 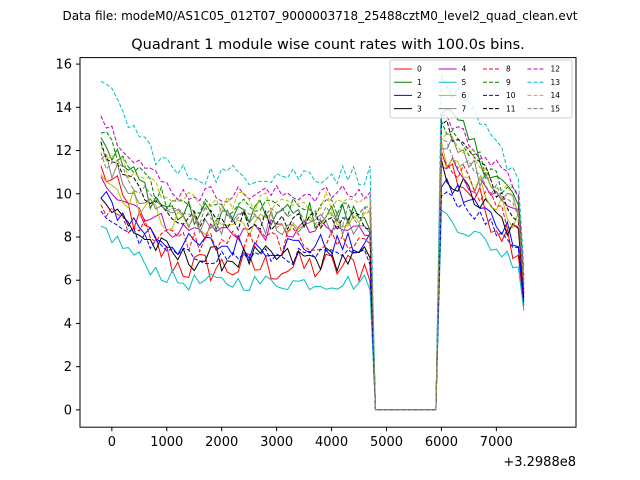 What do you see at coordinates (386, 442) in the screenshot?
I see `x-tick-label: 5000` at bounding box center [386, 442].